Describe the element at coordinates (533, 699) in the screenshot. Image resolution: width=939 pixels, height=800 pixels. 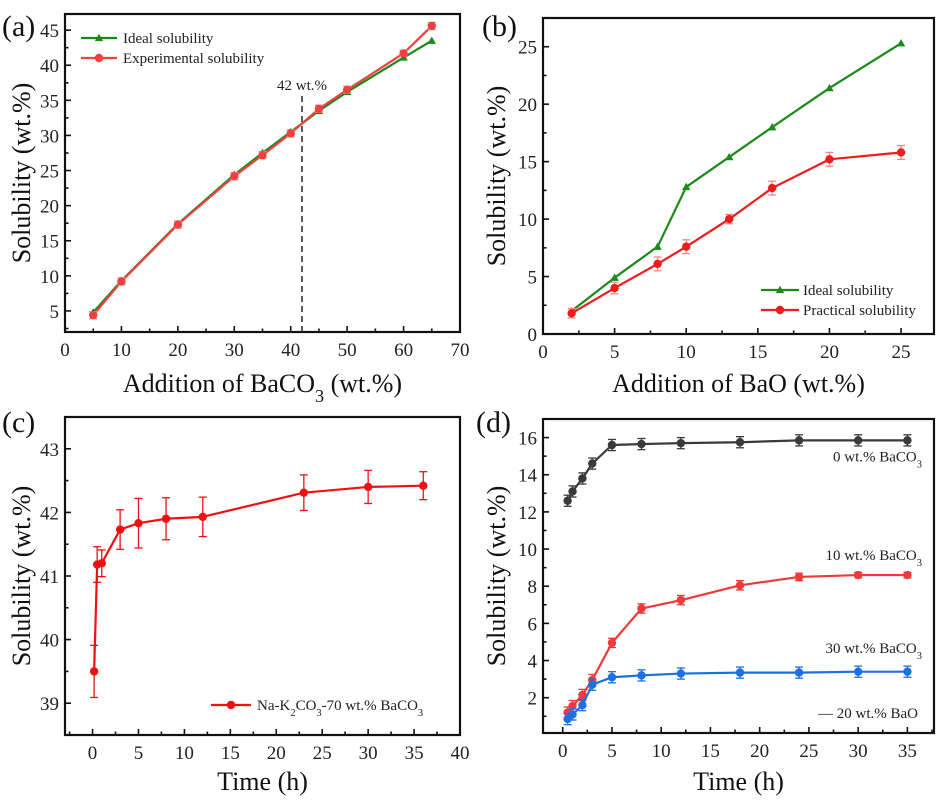
I see `y-tick-label: 2` at that location.